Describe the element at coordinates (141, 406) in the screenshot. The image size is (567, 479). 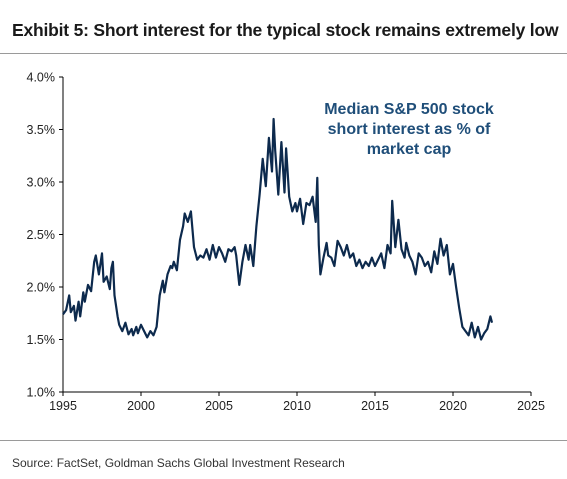
I see `x-tick-label: 2000` at that location.